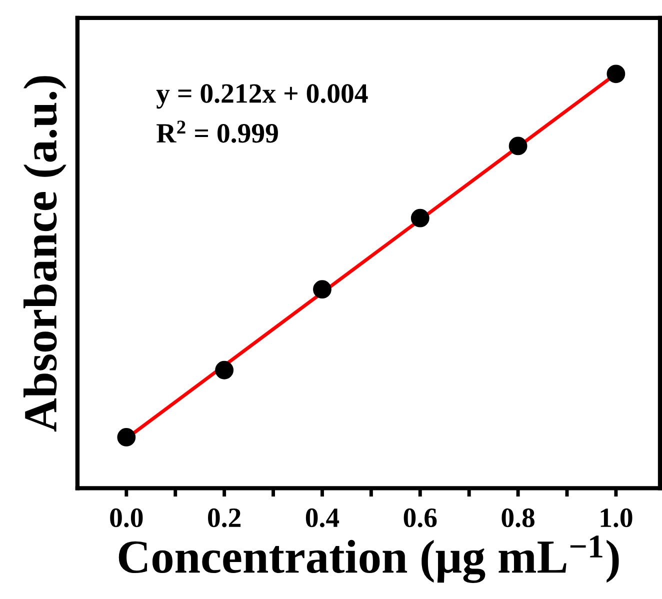 Image resolution: width=662 pixels, height=599 pixels. I want to click on x-tick-label: 0.0, so click(126, 518).